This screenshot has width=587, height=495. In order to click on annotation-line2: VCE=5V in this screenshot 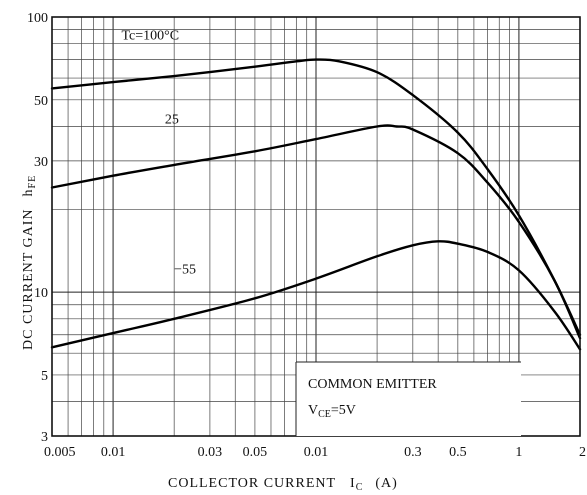, I will do `click(332, 411)`.